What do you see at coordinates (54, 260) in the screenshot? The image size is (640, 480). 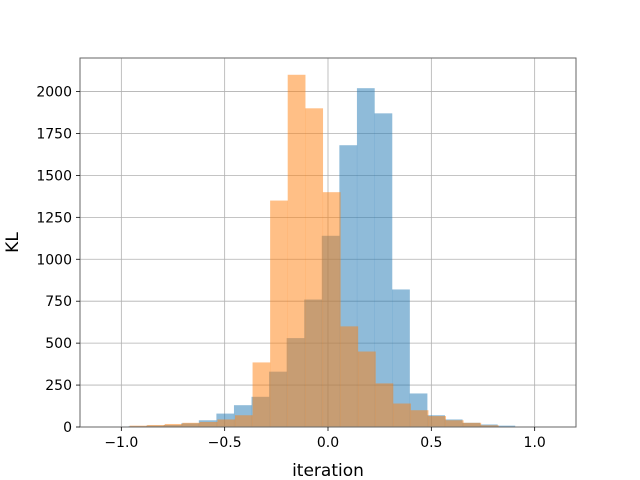 I see `y-tick-label: 1000` at bounding box center [54, 260].